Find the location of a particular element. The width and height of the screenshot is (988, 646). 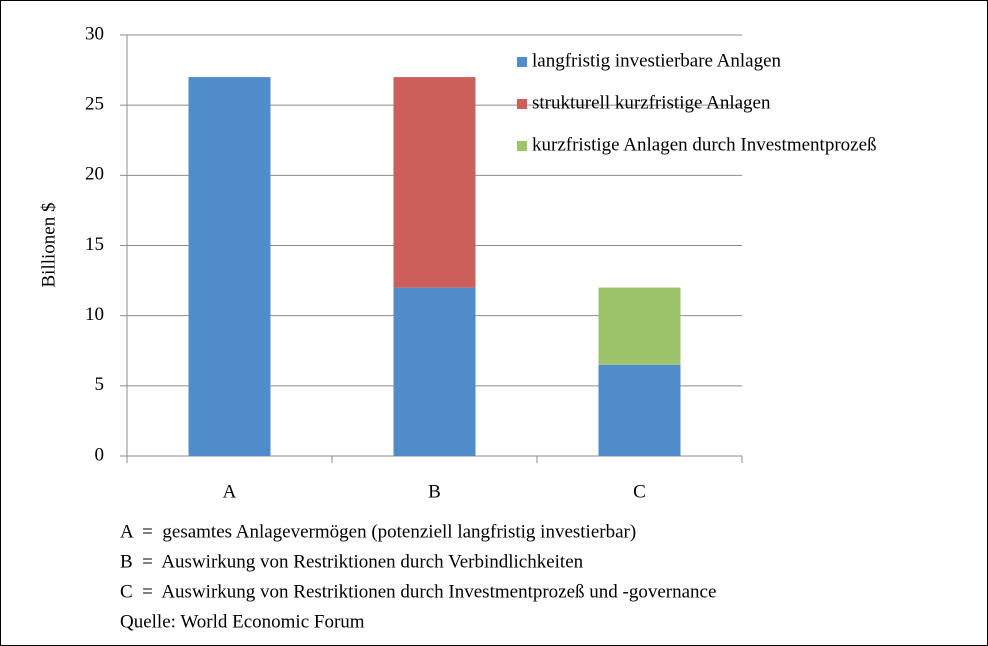

y-tick-label: 5 is located at coordinates (100, 384).